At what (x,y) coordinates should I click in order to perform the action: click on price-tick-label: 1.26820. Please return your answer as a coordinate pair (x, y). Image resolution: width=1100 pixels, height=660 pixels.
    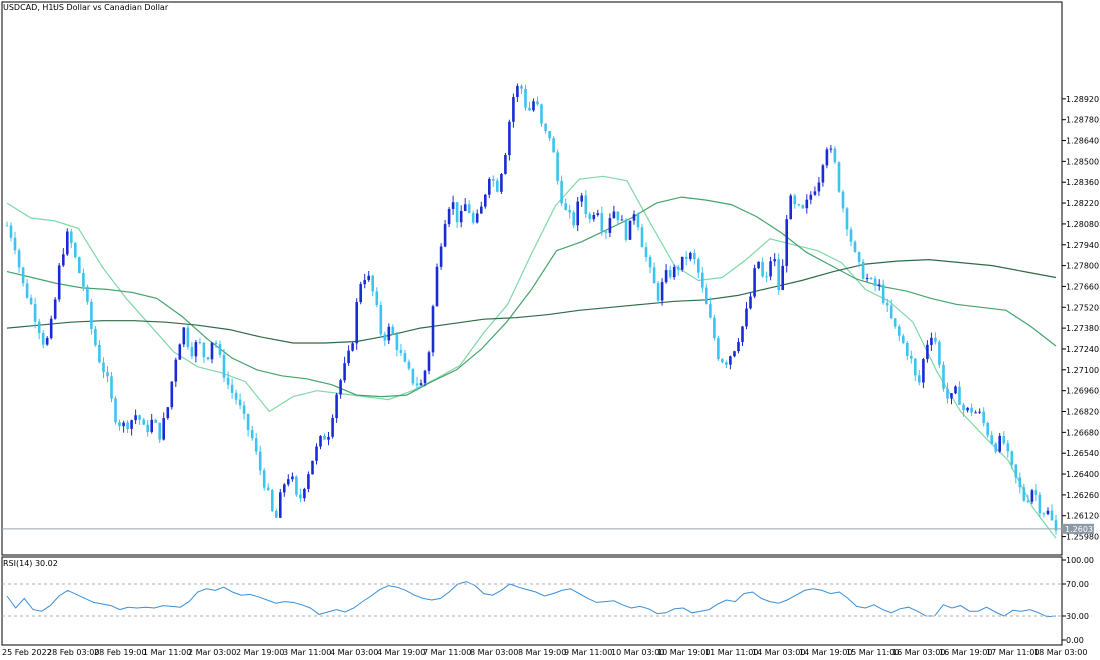
    Looking at the image, I should click on (1082, 412).